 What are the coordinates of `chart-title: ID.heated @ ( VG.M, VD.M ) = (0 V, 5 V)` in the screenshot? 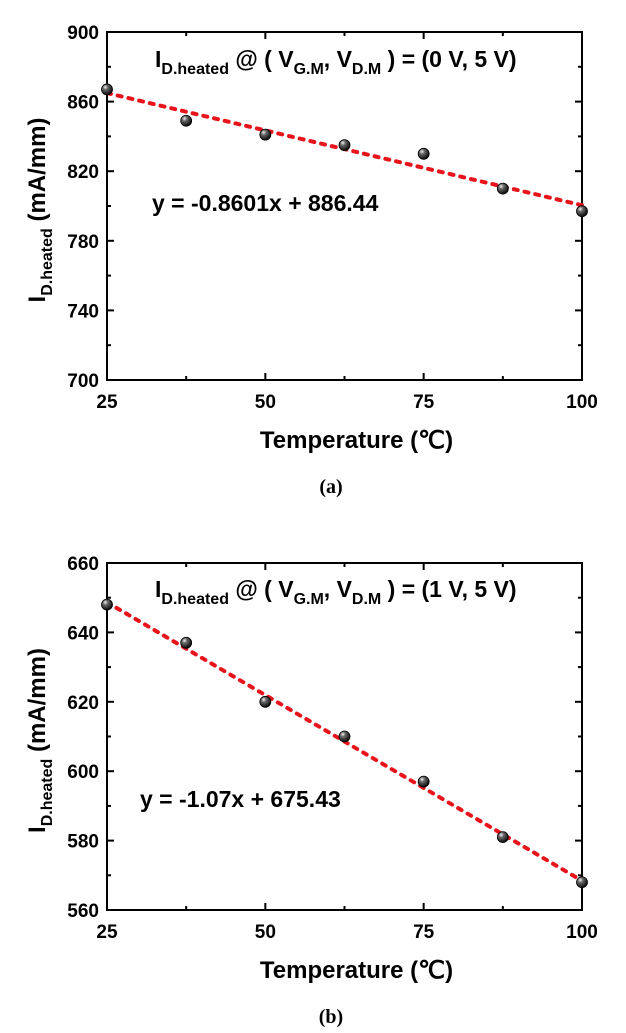 It's located at (336, 62).